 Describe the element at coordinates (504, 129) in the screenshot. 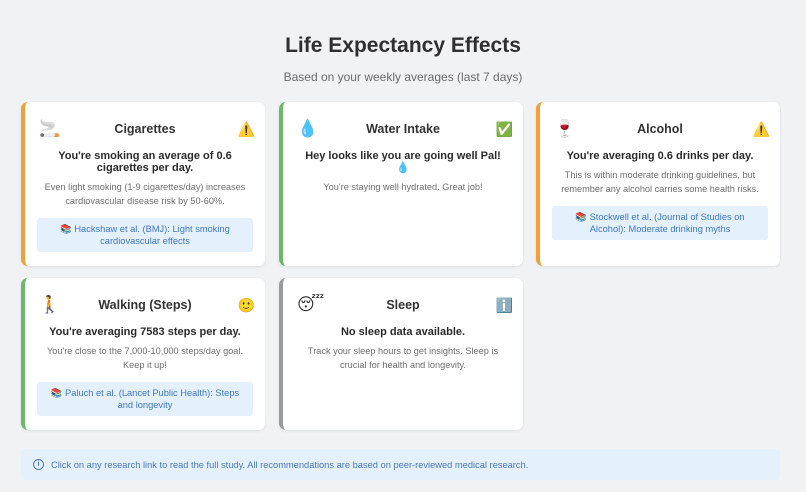

I see `check-icon: ✅` at that location.